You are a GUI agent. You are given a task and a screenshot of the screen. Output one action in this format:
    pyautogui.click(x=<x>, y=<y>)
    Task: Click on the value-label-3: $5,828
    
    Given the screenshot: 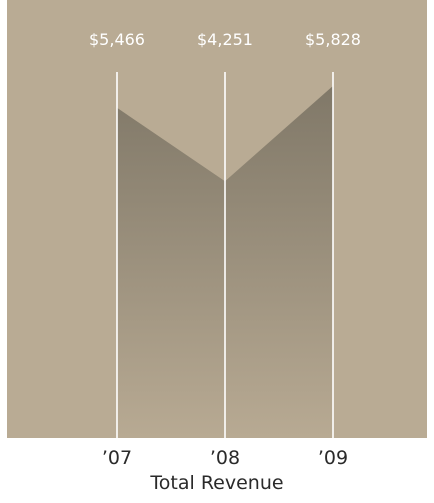 What is the action you would take?
    pyautogui.click(x=333, y=39)
    